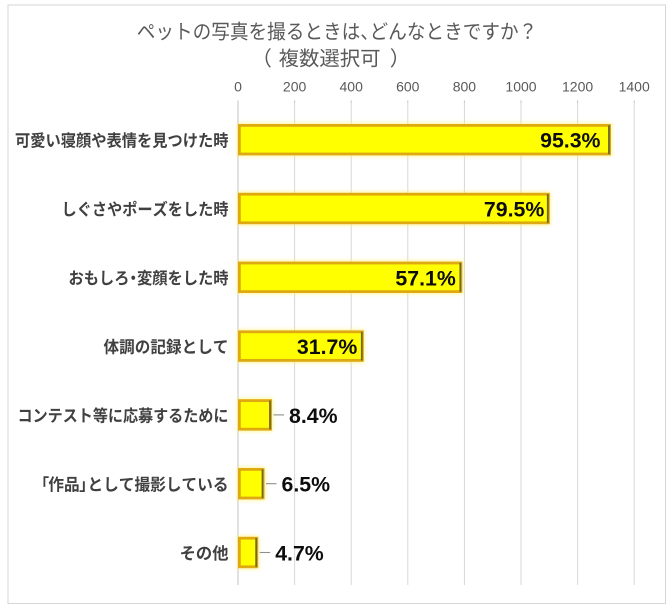 This screenshot has height=611, width=672. I want to click on svg-text: 1200, so click(577, 87).